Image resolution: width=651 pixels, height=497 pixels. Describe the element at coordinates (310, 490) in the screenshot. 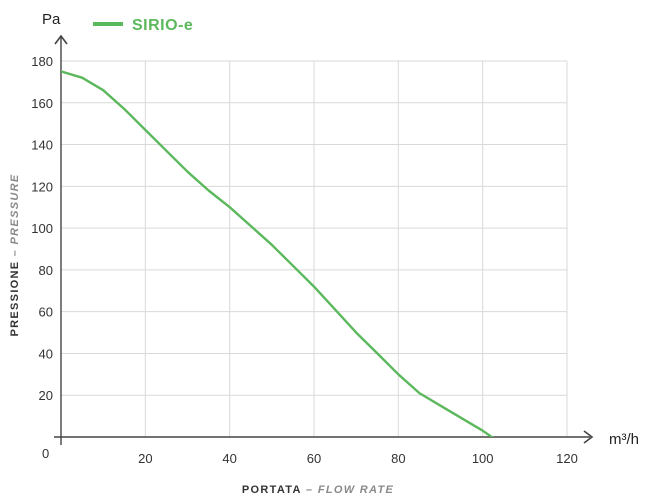

I see `x-axis-title-dash: –` at that location.